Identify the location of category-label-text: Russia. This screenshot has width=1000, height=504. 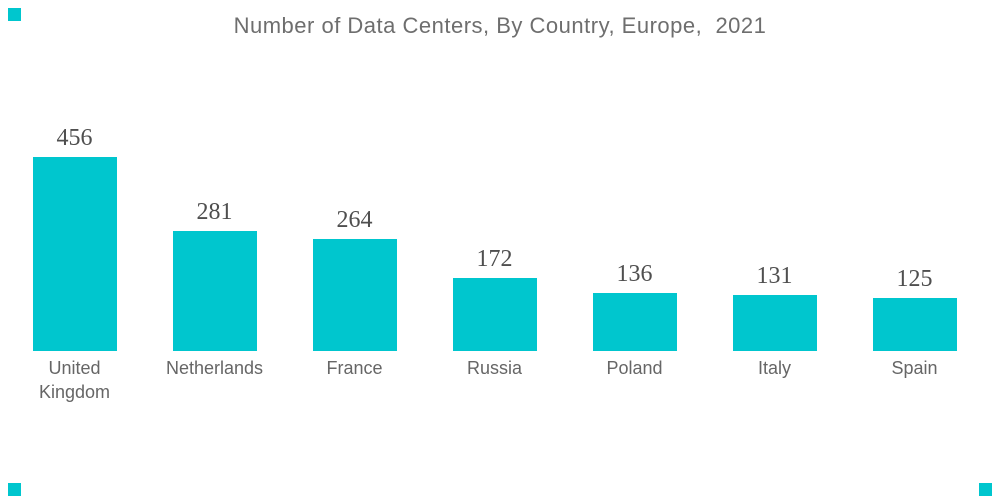
(494, 368).